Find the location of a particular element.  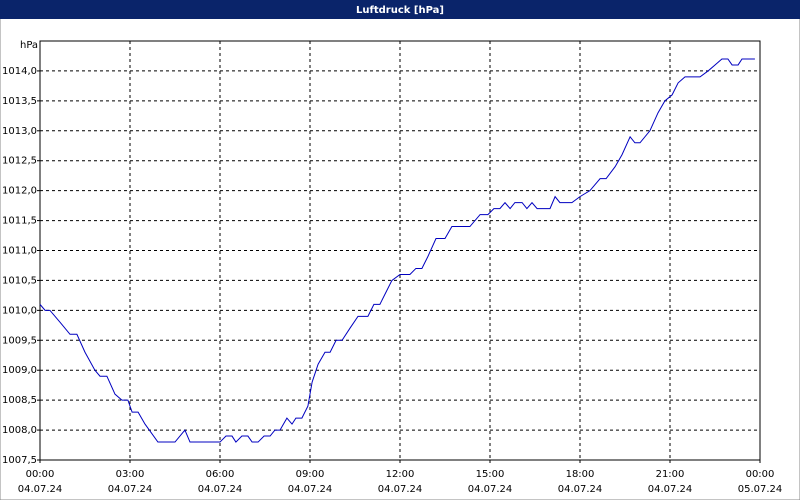

y-tick-label: 1013,0 is located at coordinates (19, 131).